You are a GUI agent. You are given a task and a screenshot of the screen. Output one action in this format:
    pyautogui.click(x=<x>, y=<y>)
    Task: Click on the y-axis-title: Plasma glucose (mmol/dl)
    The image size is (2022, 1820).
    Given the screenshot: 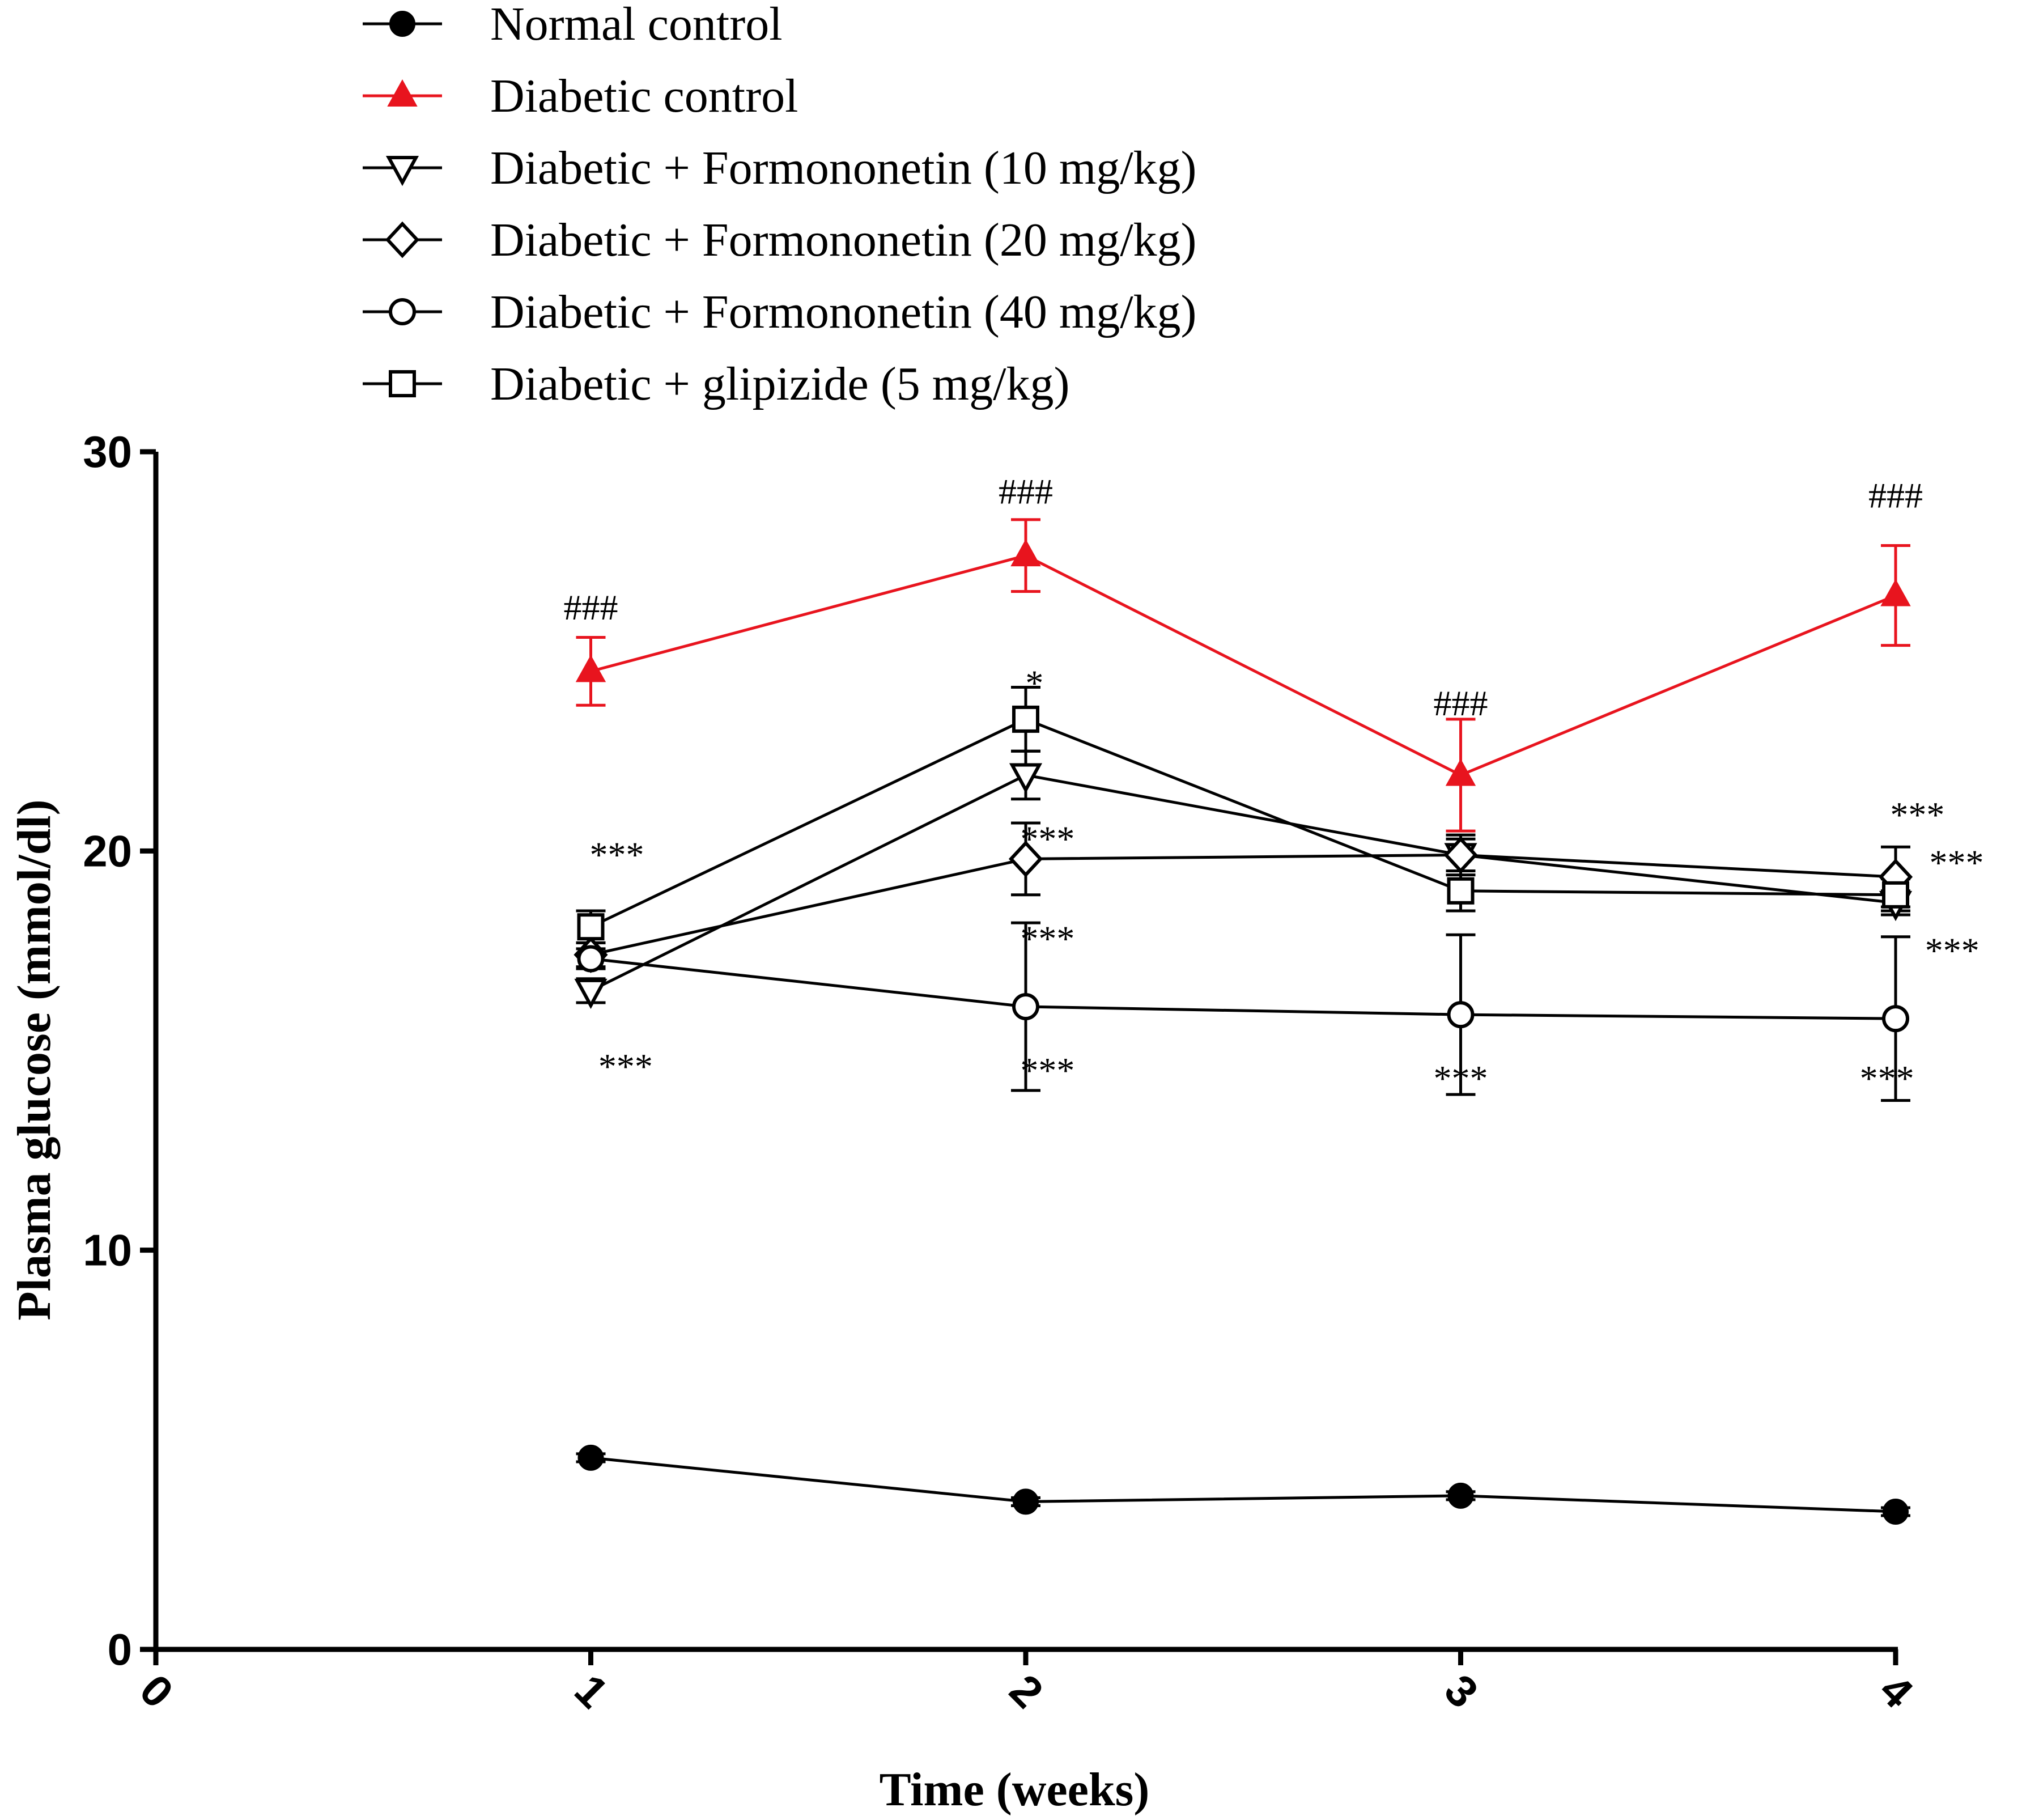 What is the action you would take?
    pyautogui.click(x=34, y=1059)
    